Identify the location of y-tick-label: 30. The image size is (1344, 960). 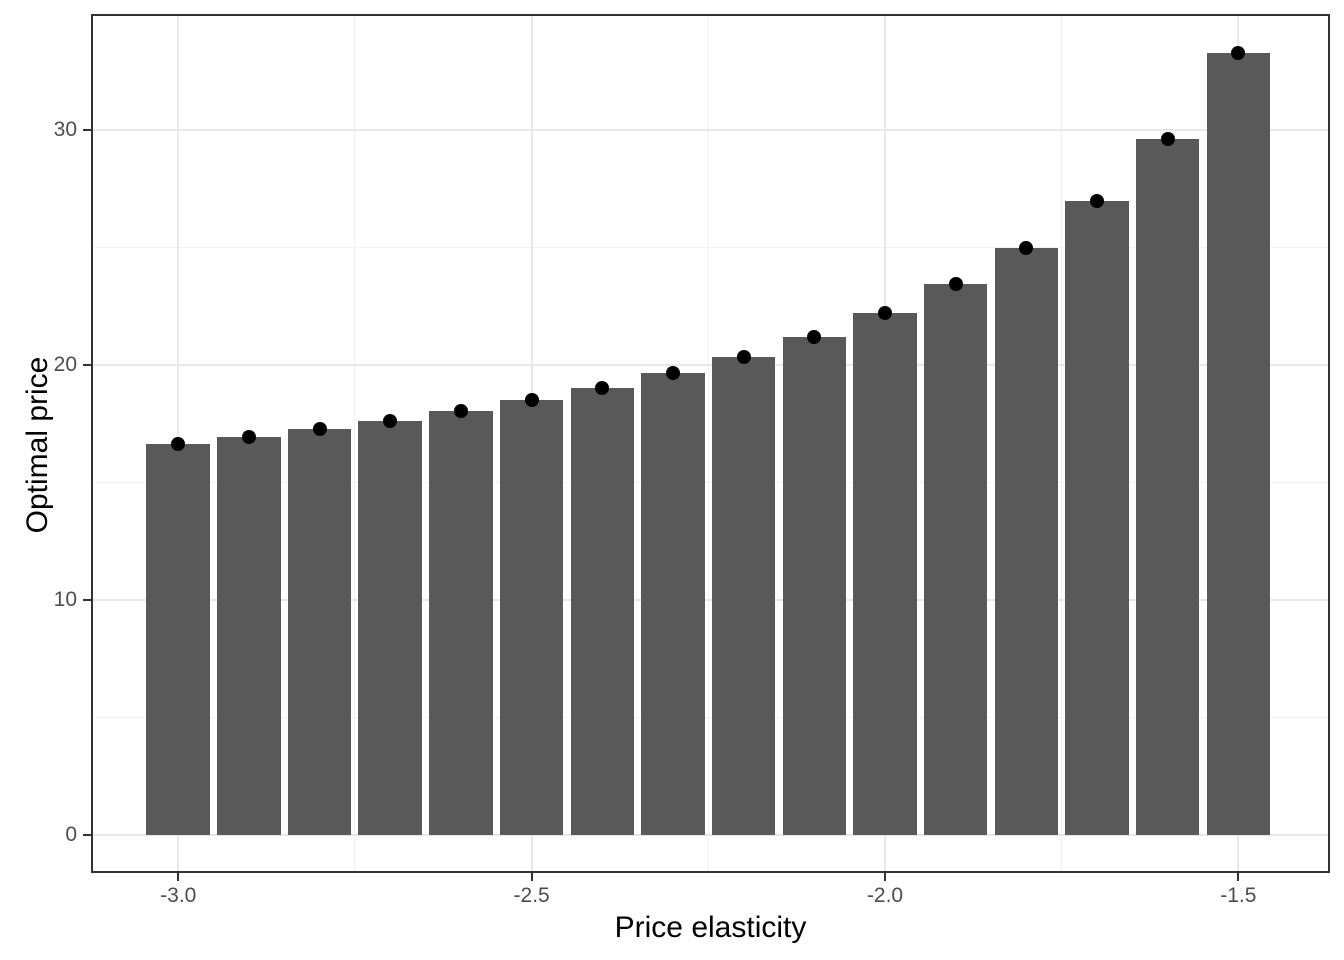
(65, 130).